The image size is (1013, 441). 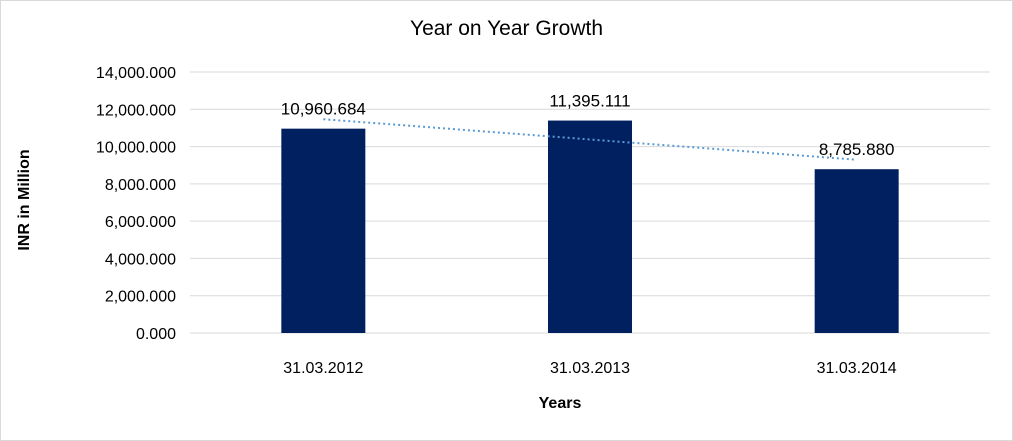 I want to click on y-tick-label: 6,000.000, so click(x=140, y=222).